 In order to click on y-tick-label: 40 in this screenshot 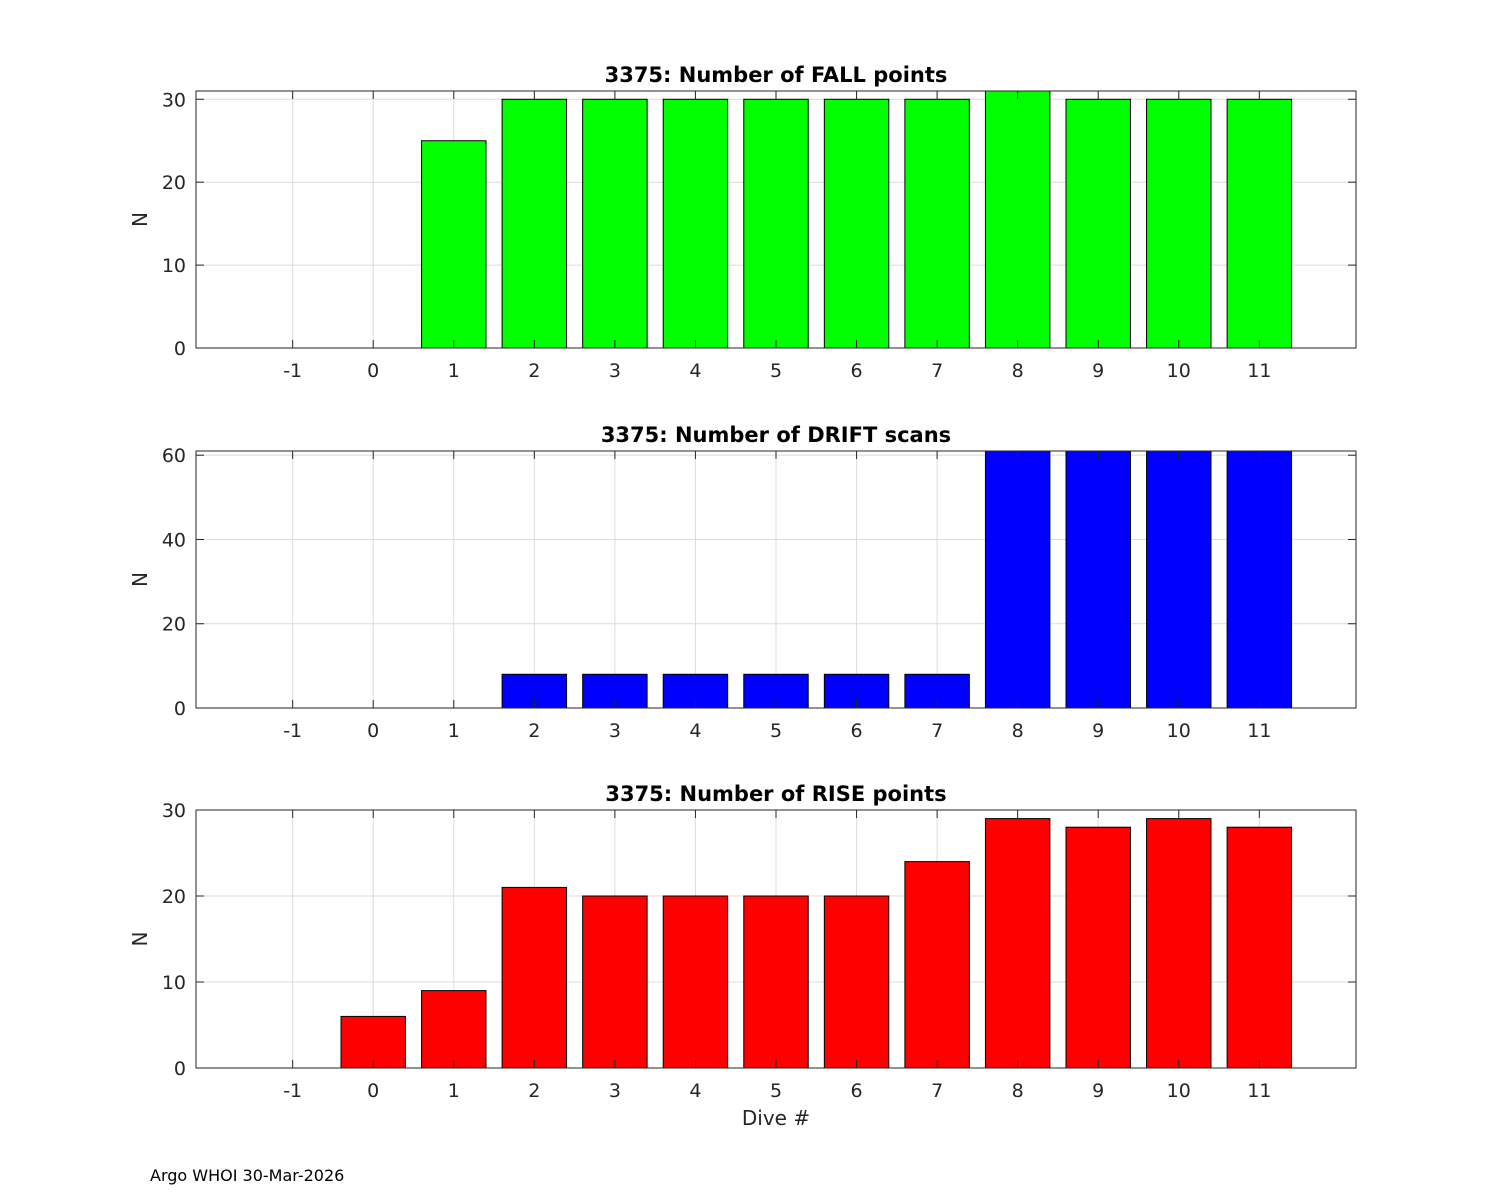, I will do `click(174, 540)`.